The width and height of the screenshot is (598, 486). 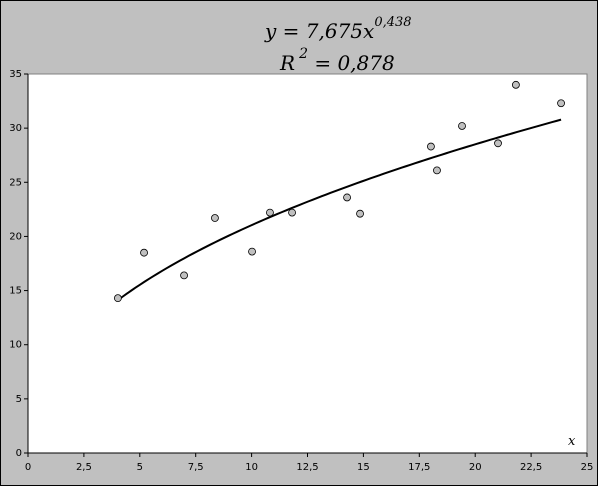 What do you see at coordinates (363, 467) in the screenshot?
I see `x-tick-label: 15` at bounding box center [363, 467].